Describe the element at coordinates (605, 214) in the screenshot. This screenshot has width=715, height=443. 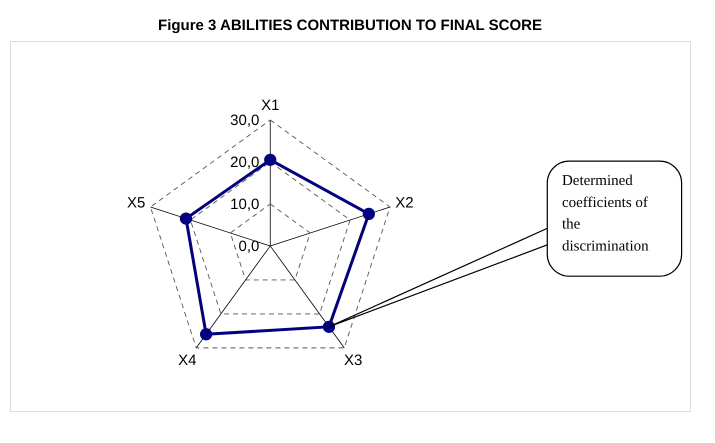
I see `text: Determined coefficients of the discrimination` at that location.